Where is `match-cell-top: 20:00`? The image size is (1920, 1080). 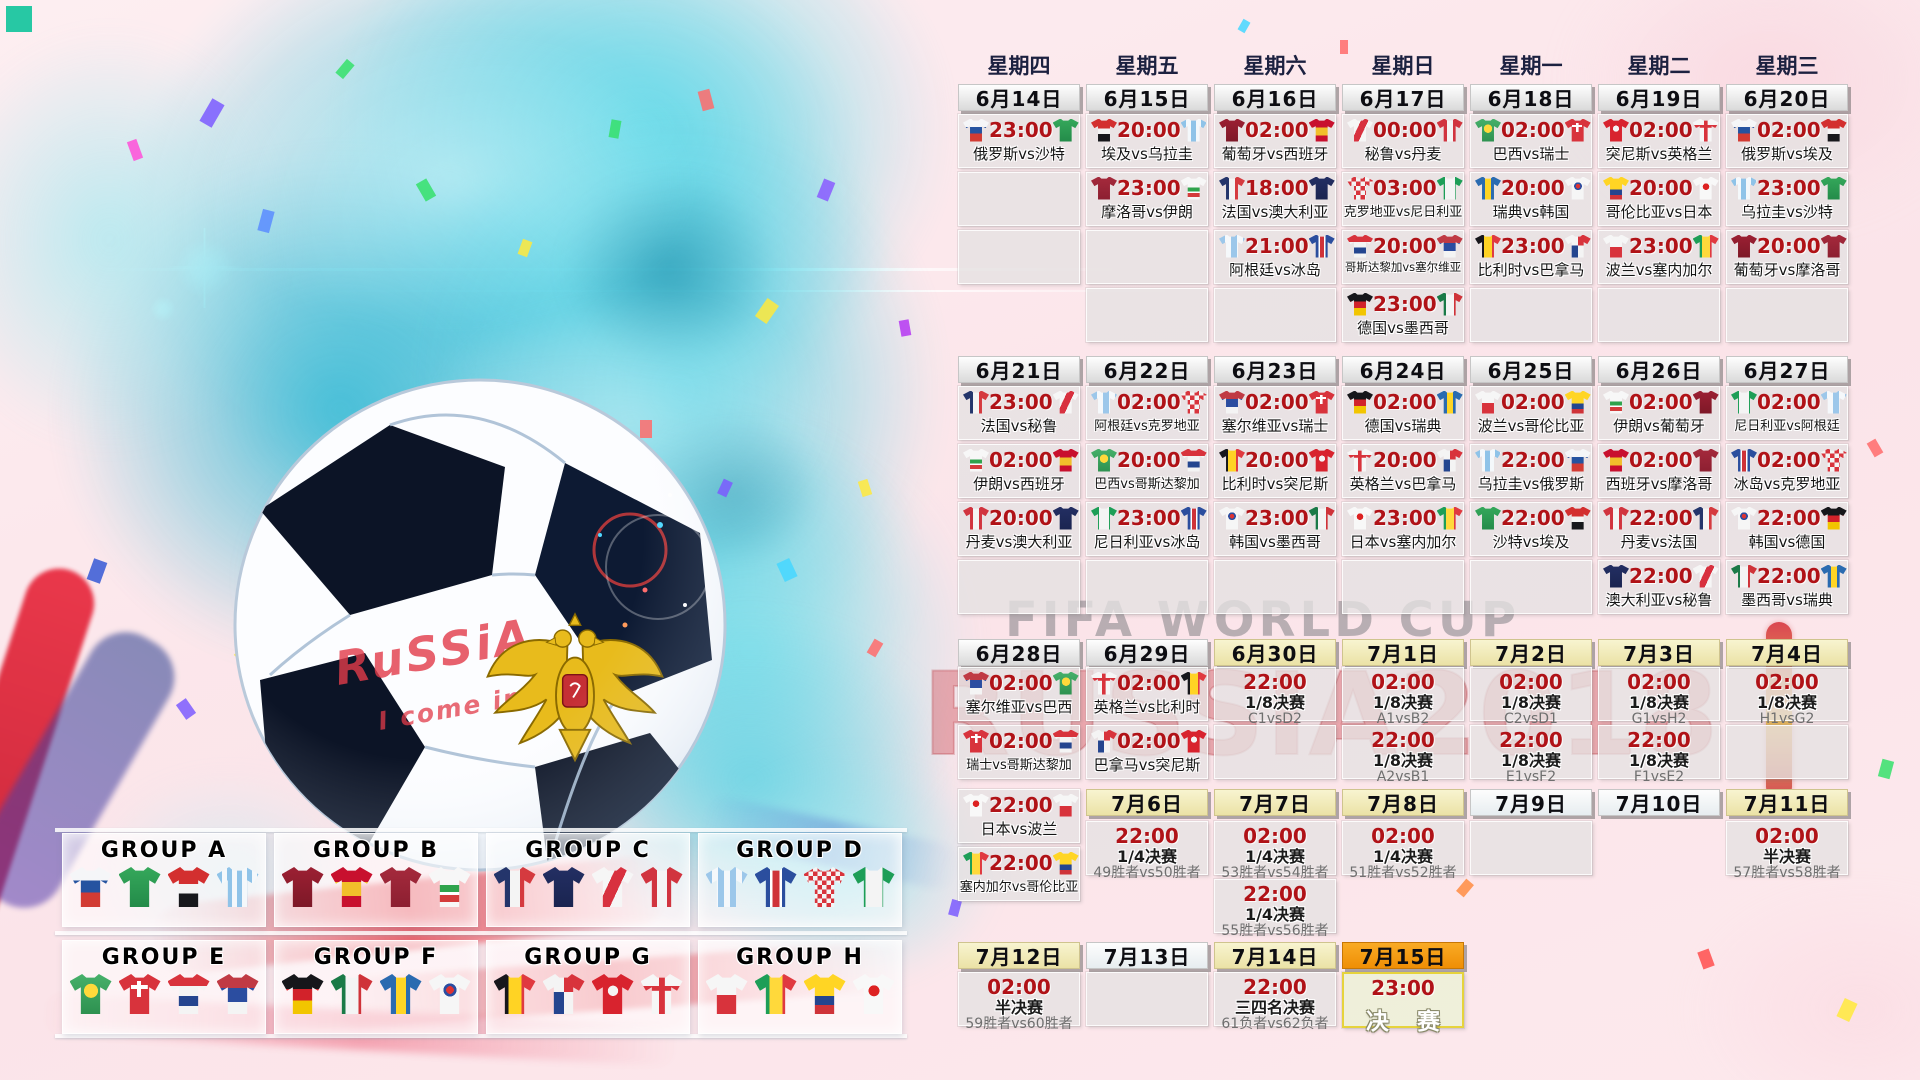 match-cell-top: 20:00 is located at coordinates (1787, 244).